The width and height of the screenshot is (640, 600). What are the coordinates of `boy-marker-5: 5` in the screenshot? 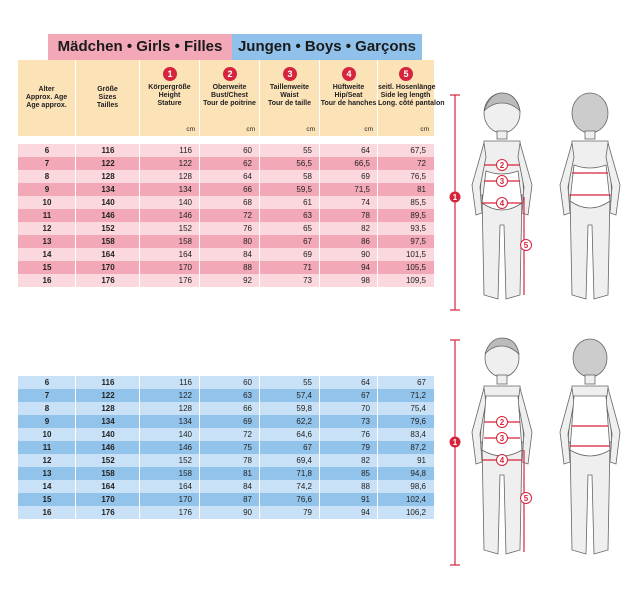 It's located at (526, 498).